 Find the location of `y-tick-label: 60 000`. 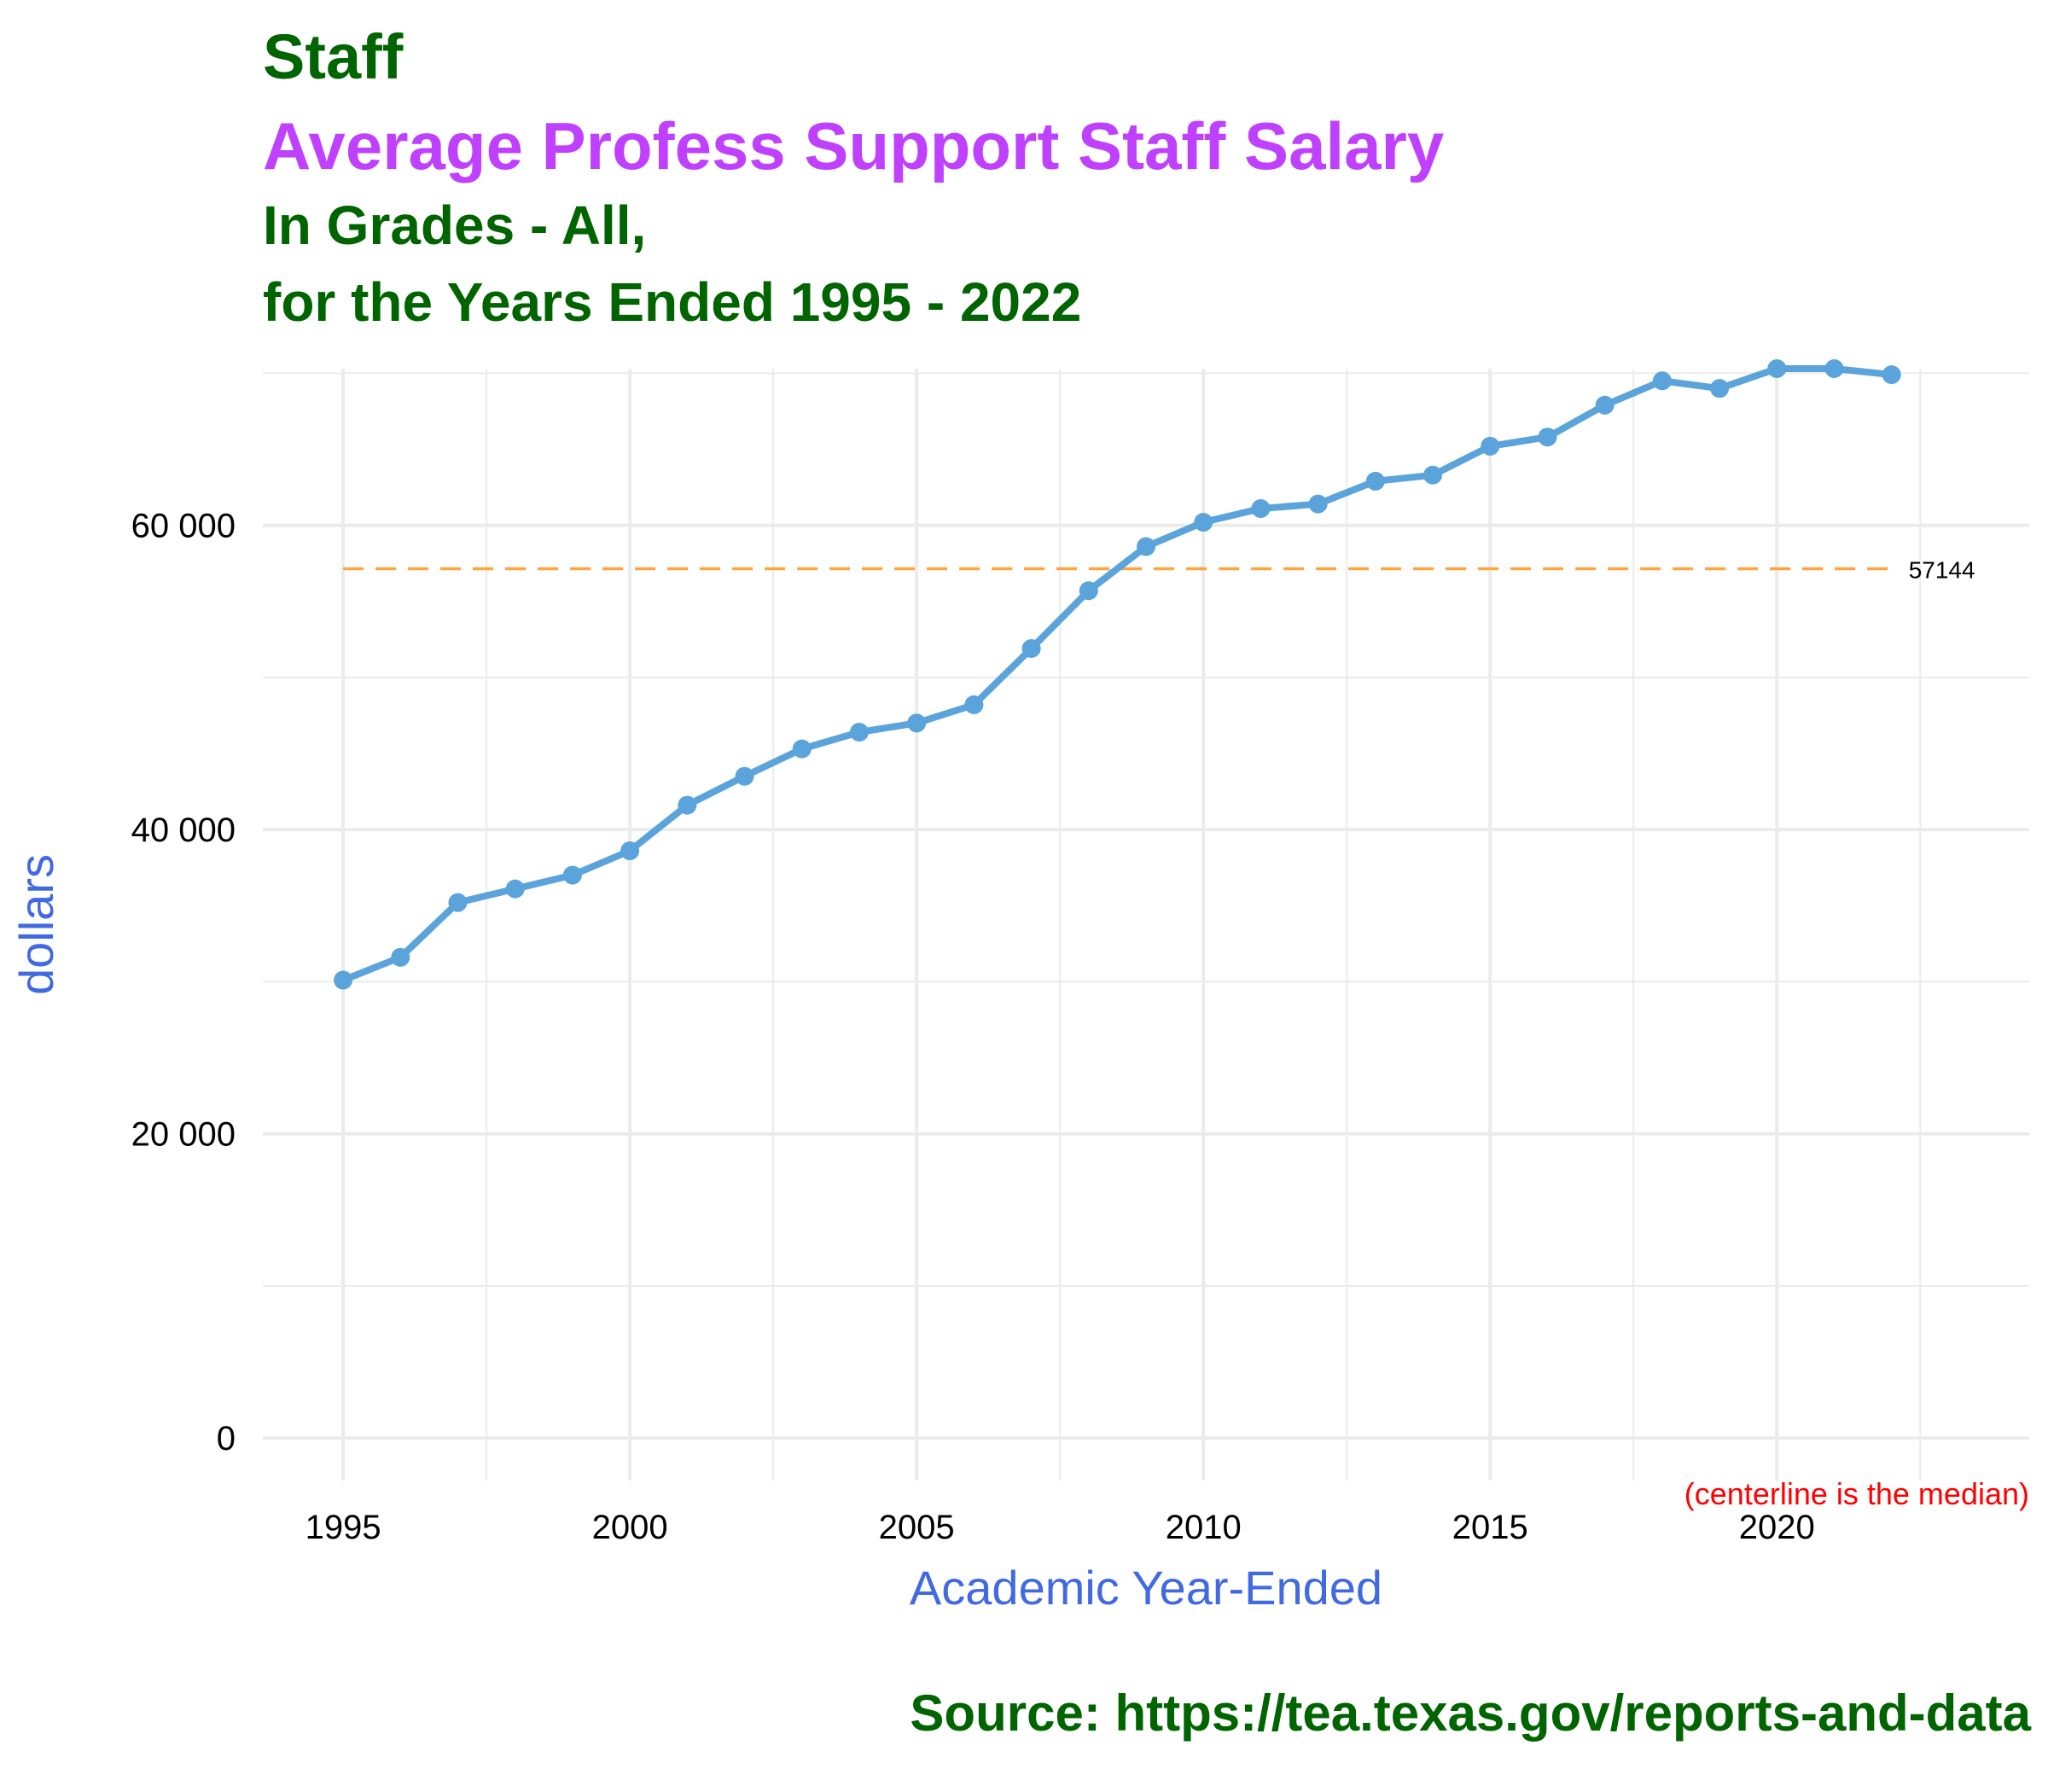

y-tick-label: 60 000 is located at coordinates (183, 526).